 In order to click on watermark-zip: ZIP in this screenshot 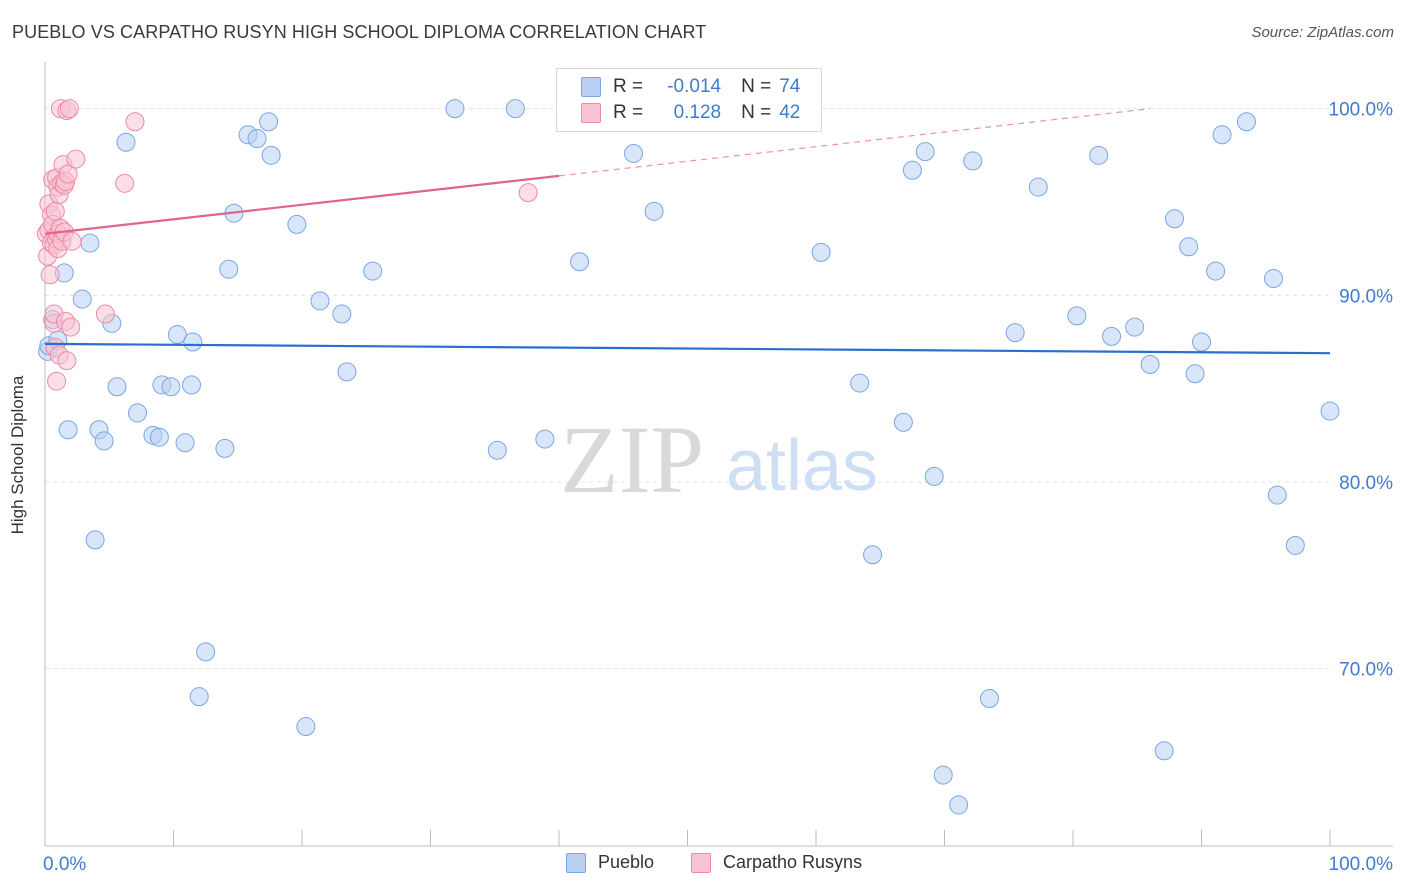, I will do `click(632, 459)`.